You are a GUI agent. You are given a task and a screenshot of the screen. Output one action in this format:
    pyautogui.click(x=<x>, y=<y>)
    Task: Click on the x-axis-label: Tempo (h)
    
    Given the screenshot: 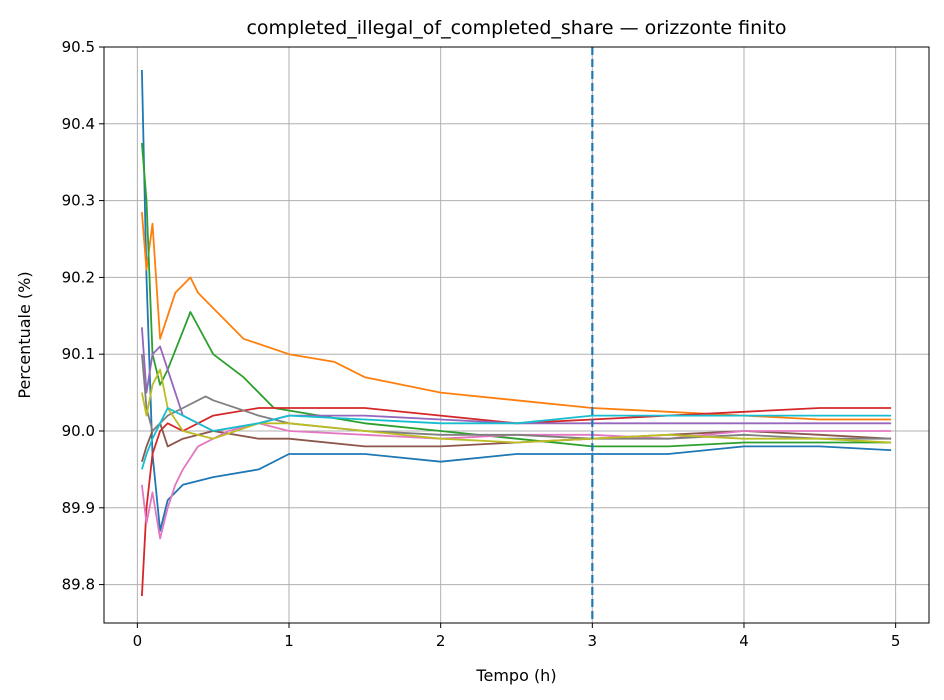 What is the action you would take?
    pyautogui.click(x=515, y=675)
    